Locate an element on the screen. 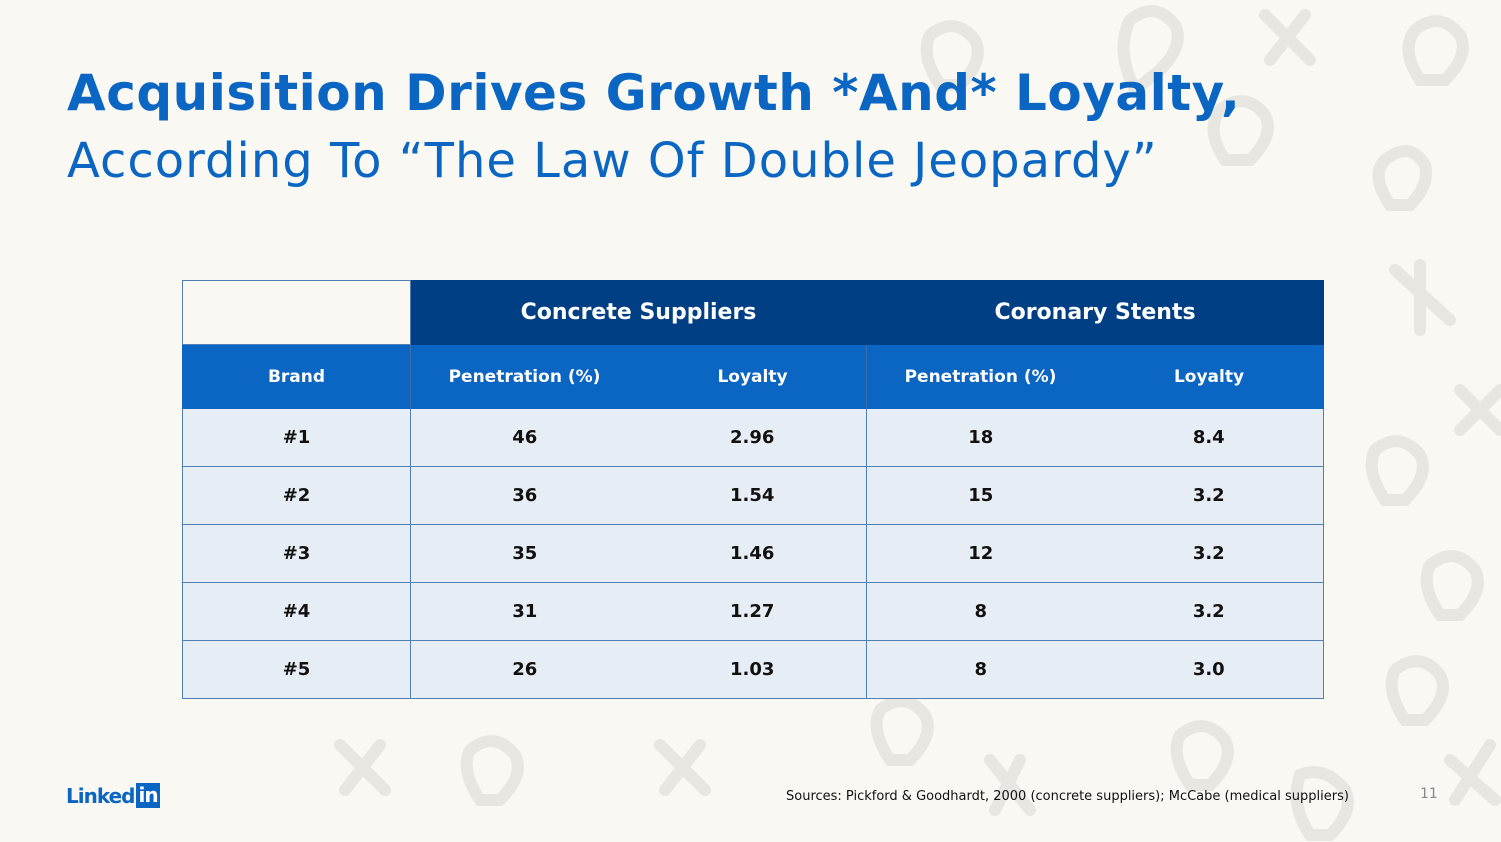 The width and height of the screenshot is (1501, 842). blank-header-cell is located at coordinates (296, 312).